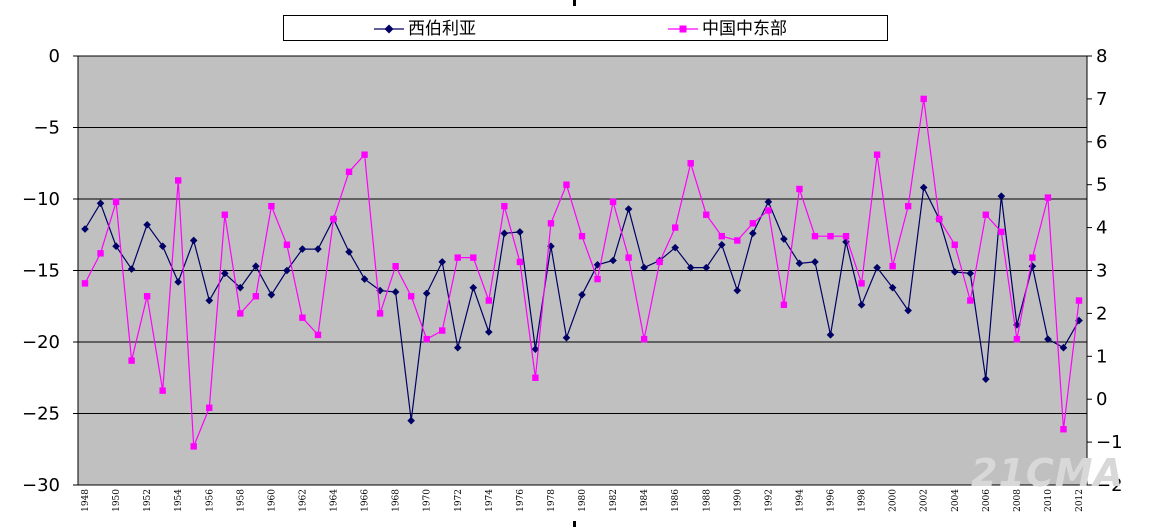 Image resolution: width=1152 pixels, height=531 pixels. I want to click on x-tick-label: 1988, so click(707, 500).